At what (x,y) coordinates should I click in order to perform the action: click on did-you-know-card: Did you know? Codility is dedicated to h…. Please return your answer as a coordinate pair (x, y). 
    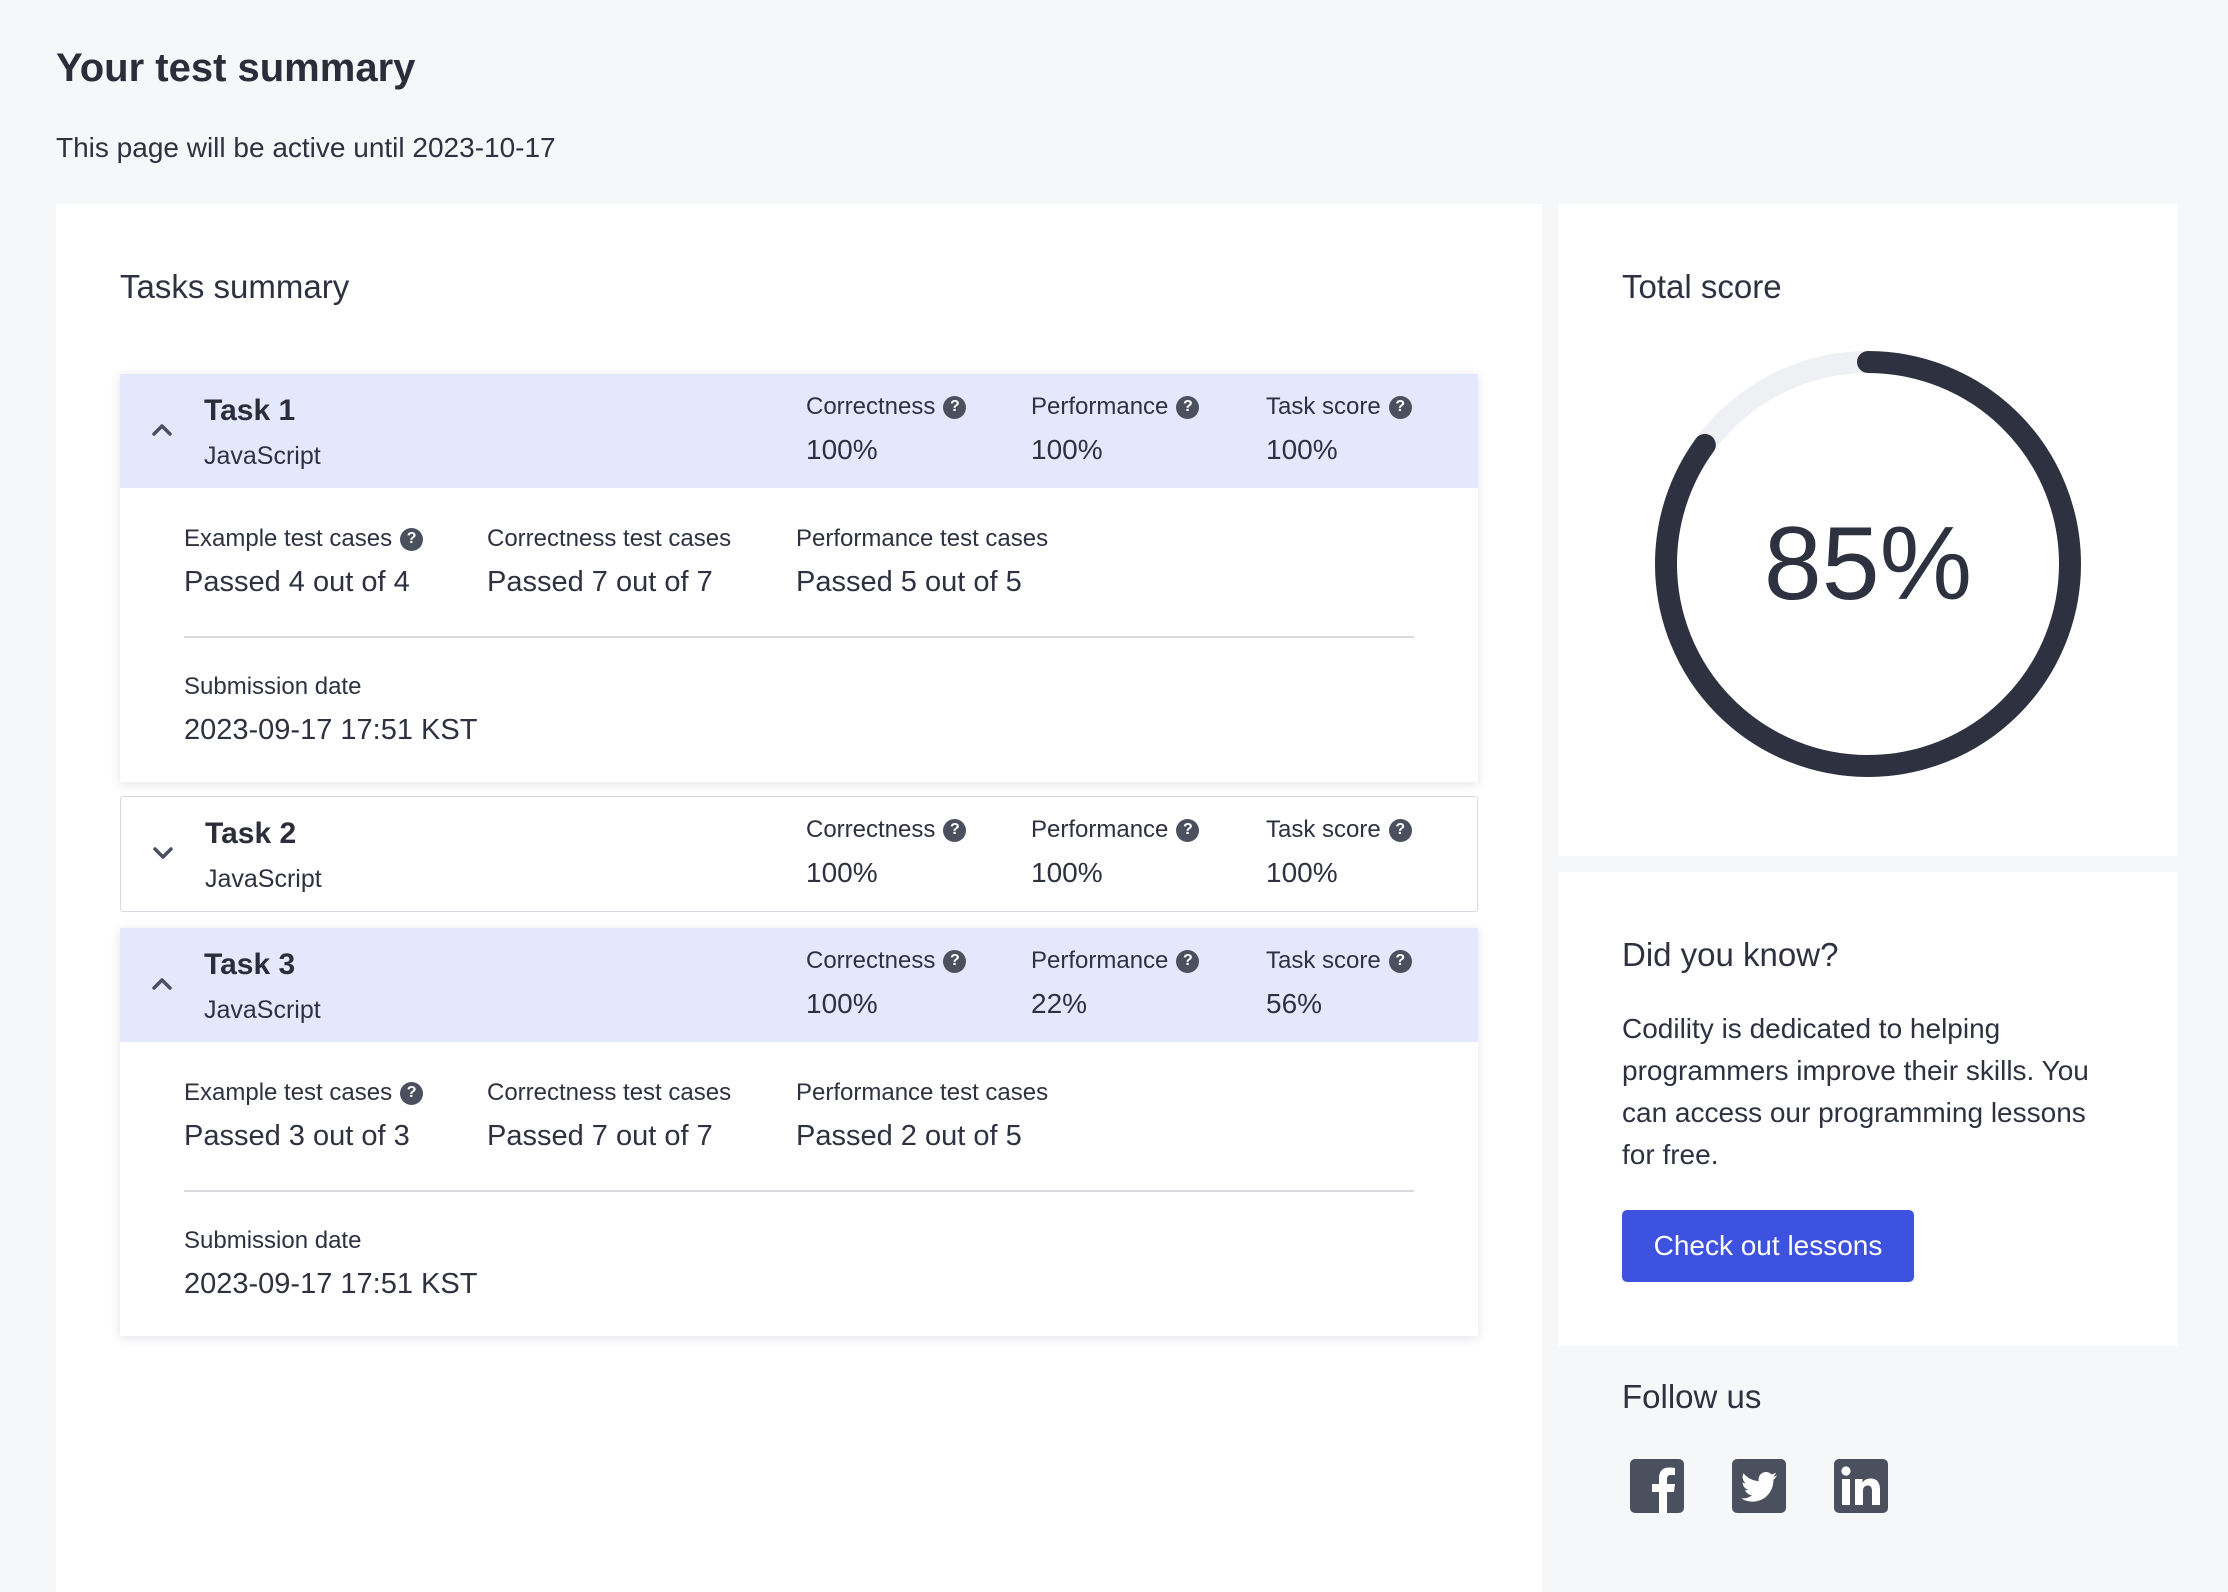
    Looking at the image, I should click on (1868, 1109).